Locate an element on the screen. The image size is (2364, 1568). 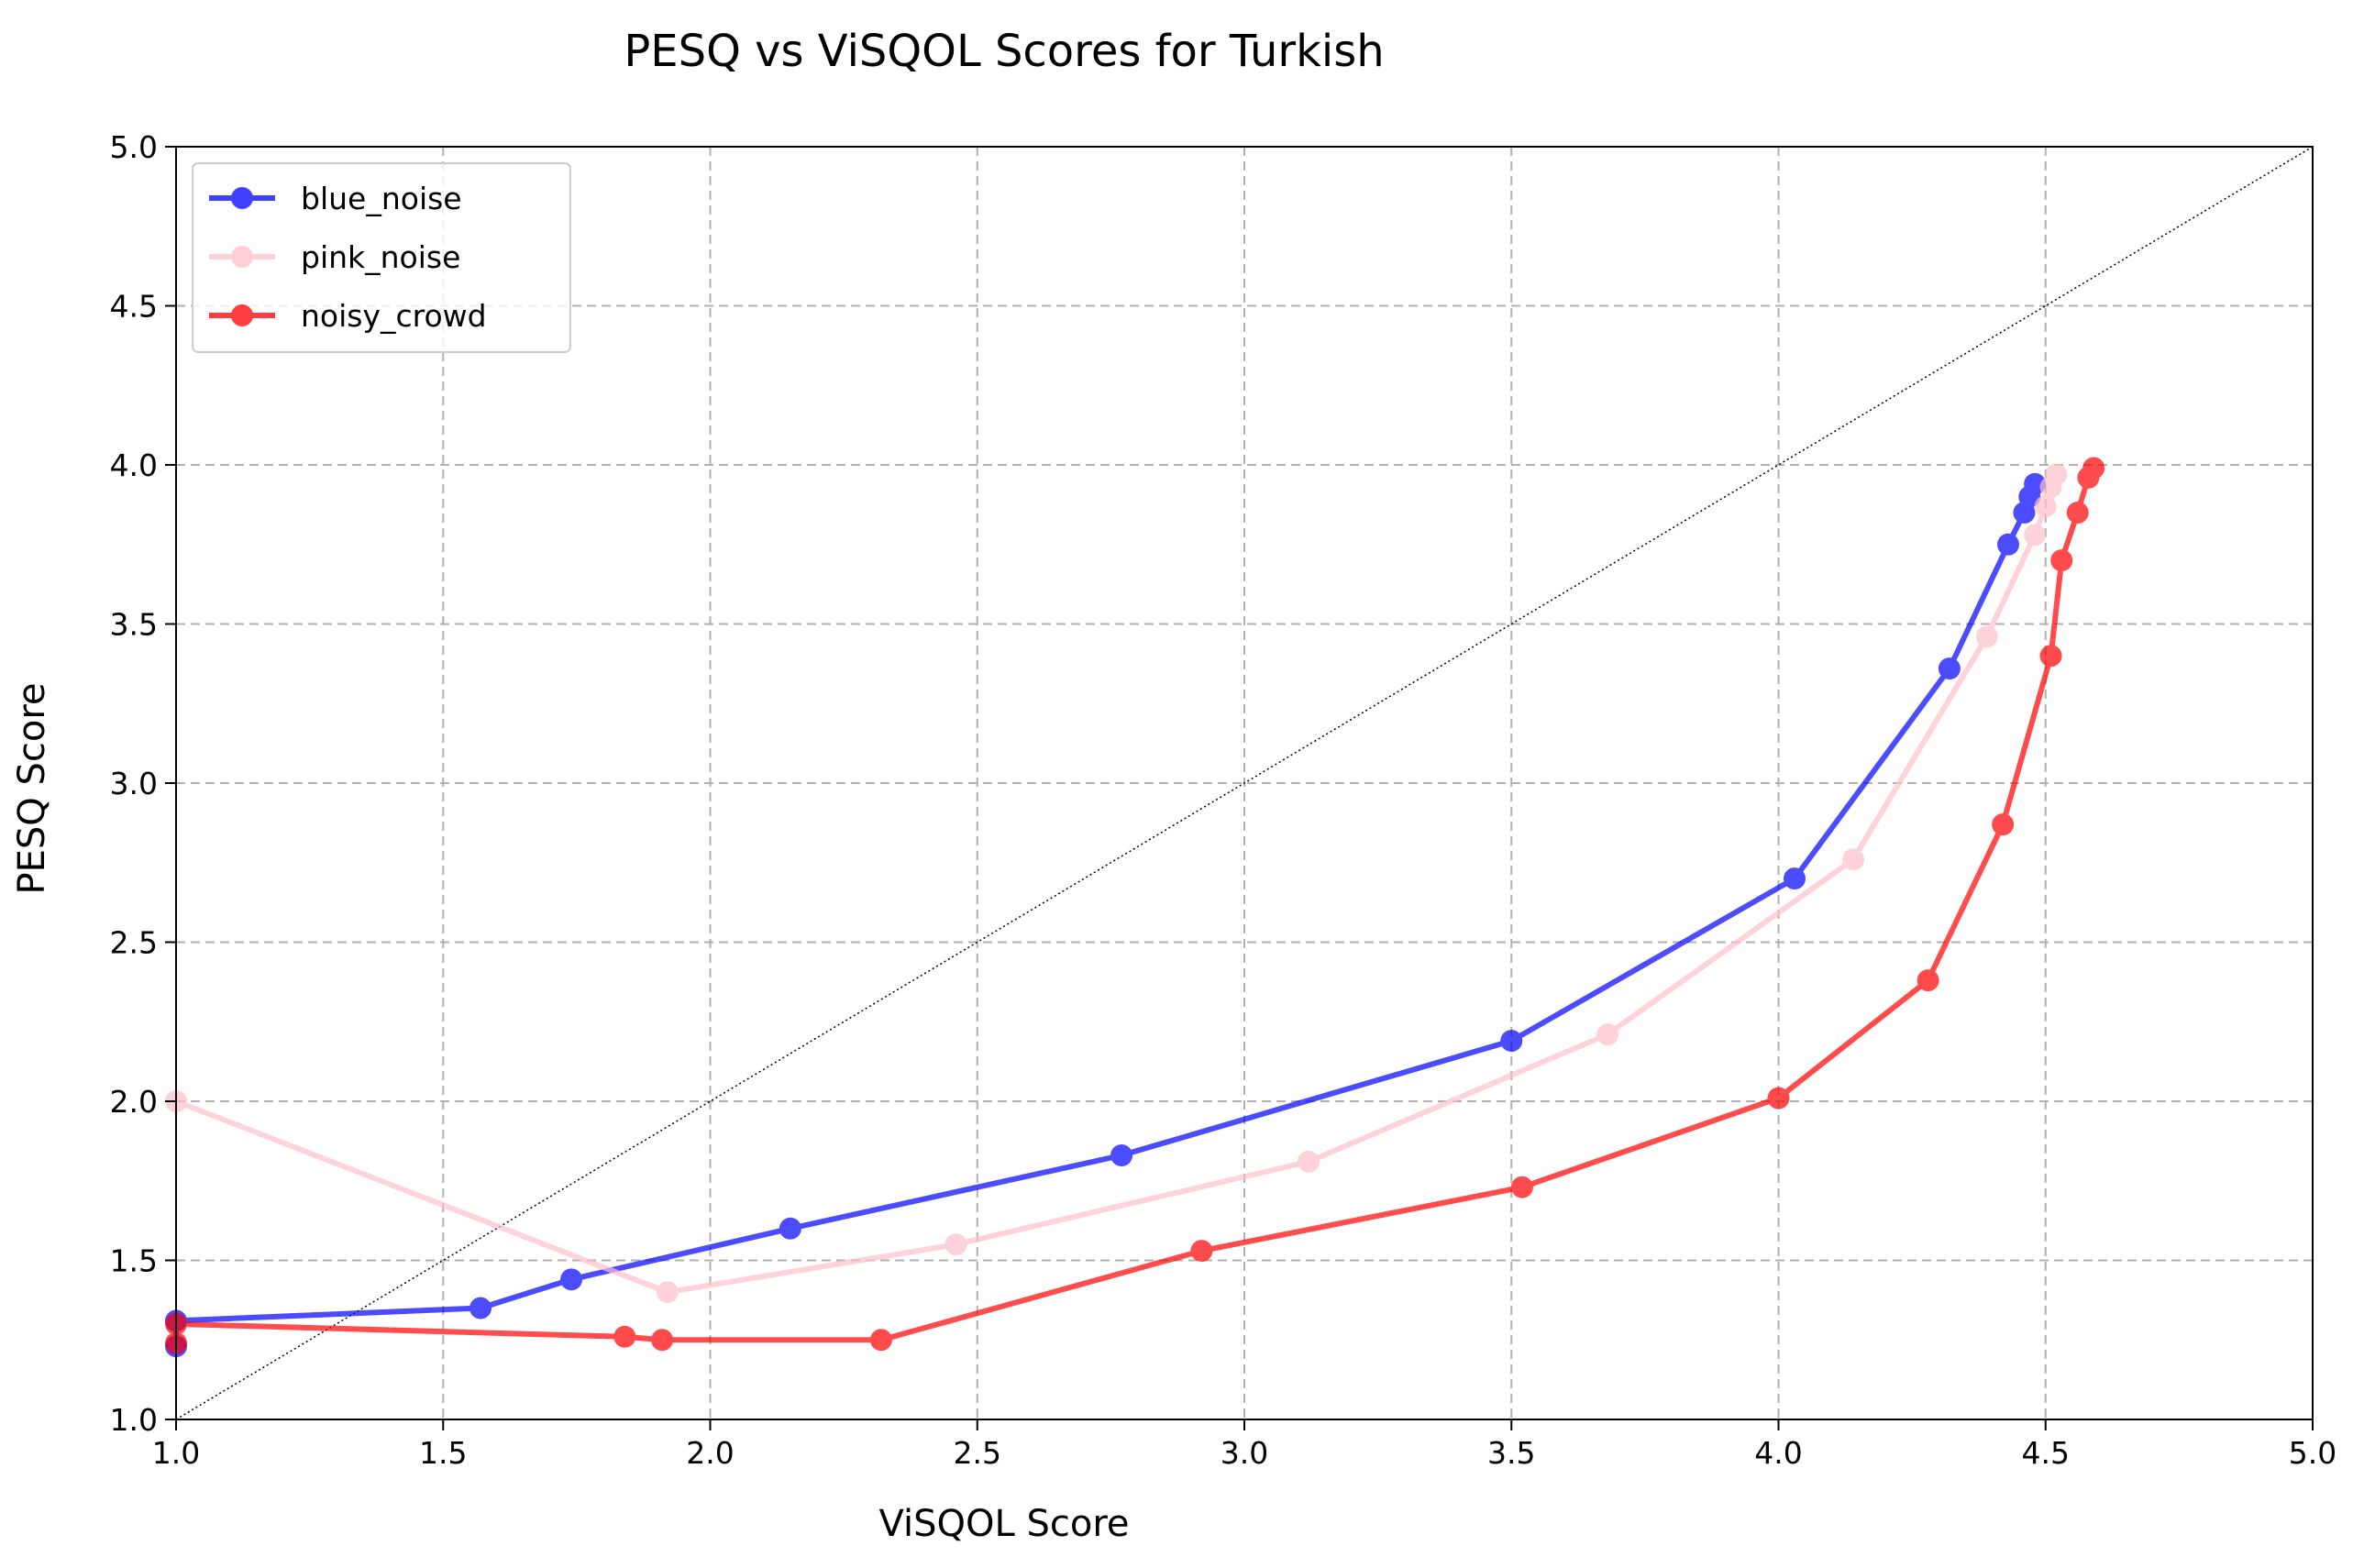
x-tick-label: 1.0 is located at coordinates (176, 1453).